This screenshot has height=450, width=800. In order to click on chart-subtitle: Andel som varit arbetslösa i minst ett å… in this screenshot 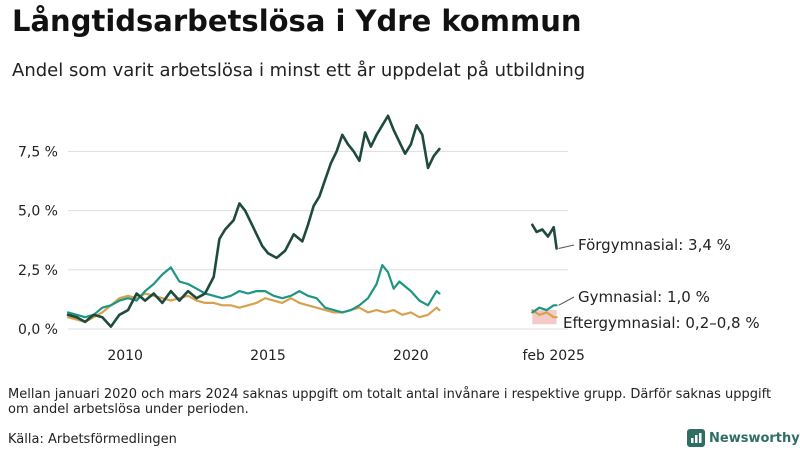, I will do `click(299, 70)`.